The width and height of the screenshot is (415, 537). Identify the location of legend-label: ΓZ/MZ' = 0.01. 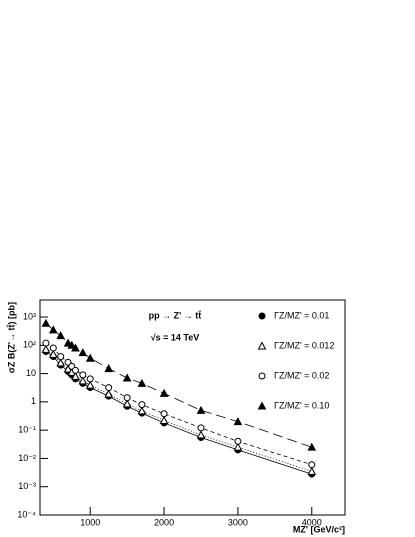
(301, 315).